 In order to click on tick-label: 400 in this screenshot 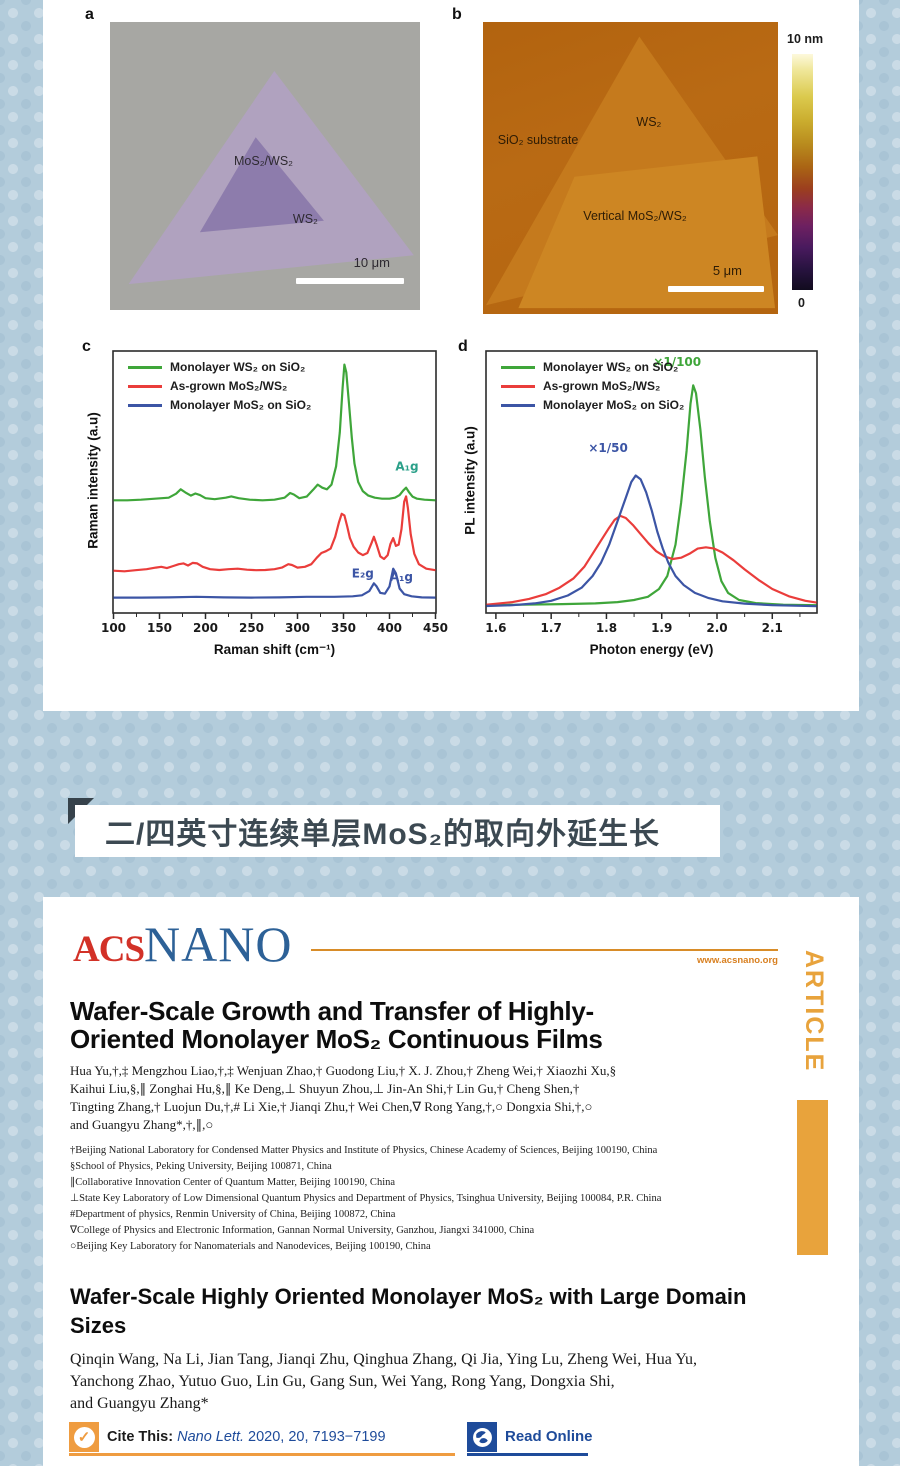, I will do `click(389, 628)`.